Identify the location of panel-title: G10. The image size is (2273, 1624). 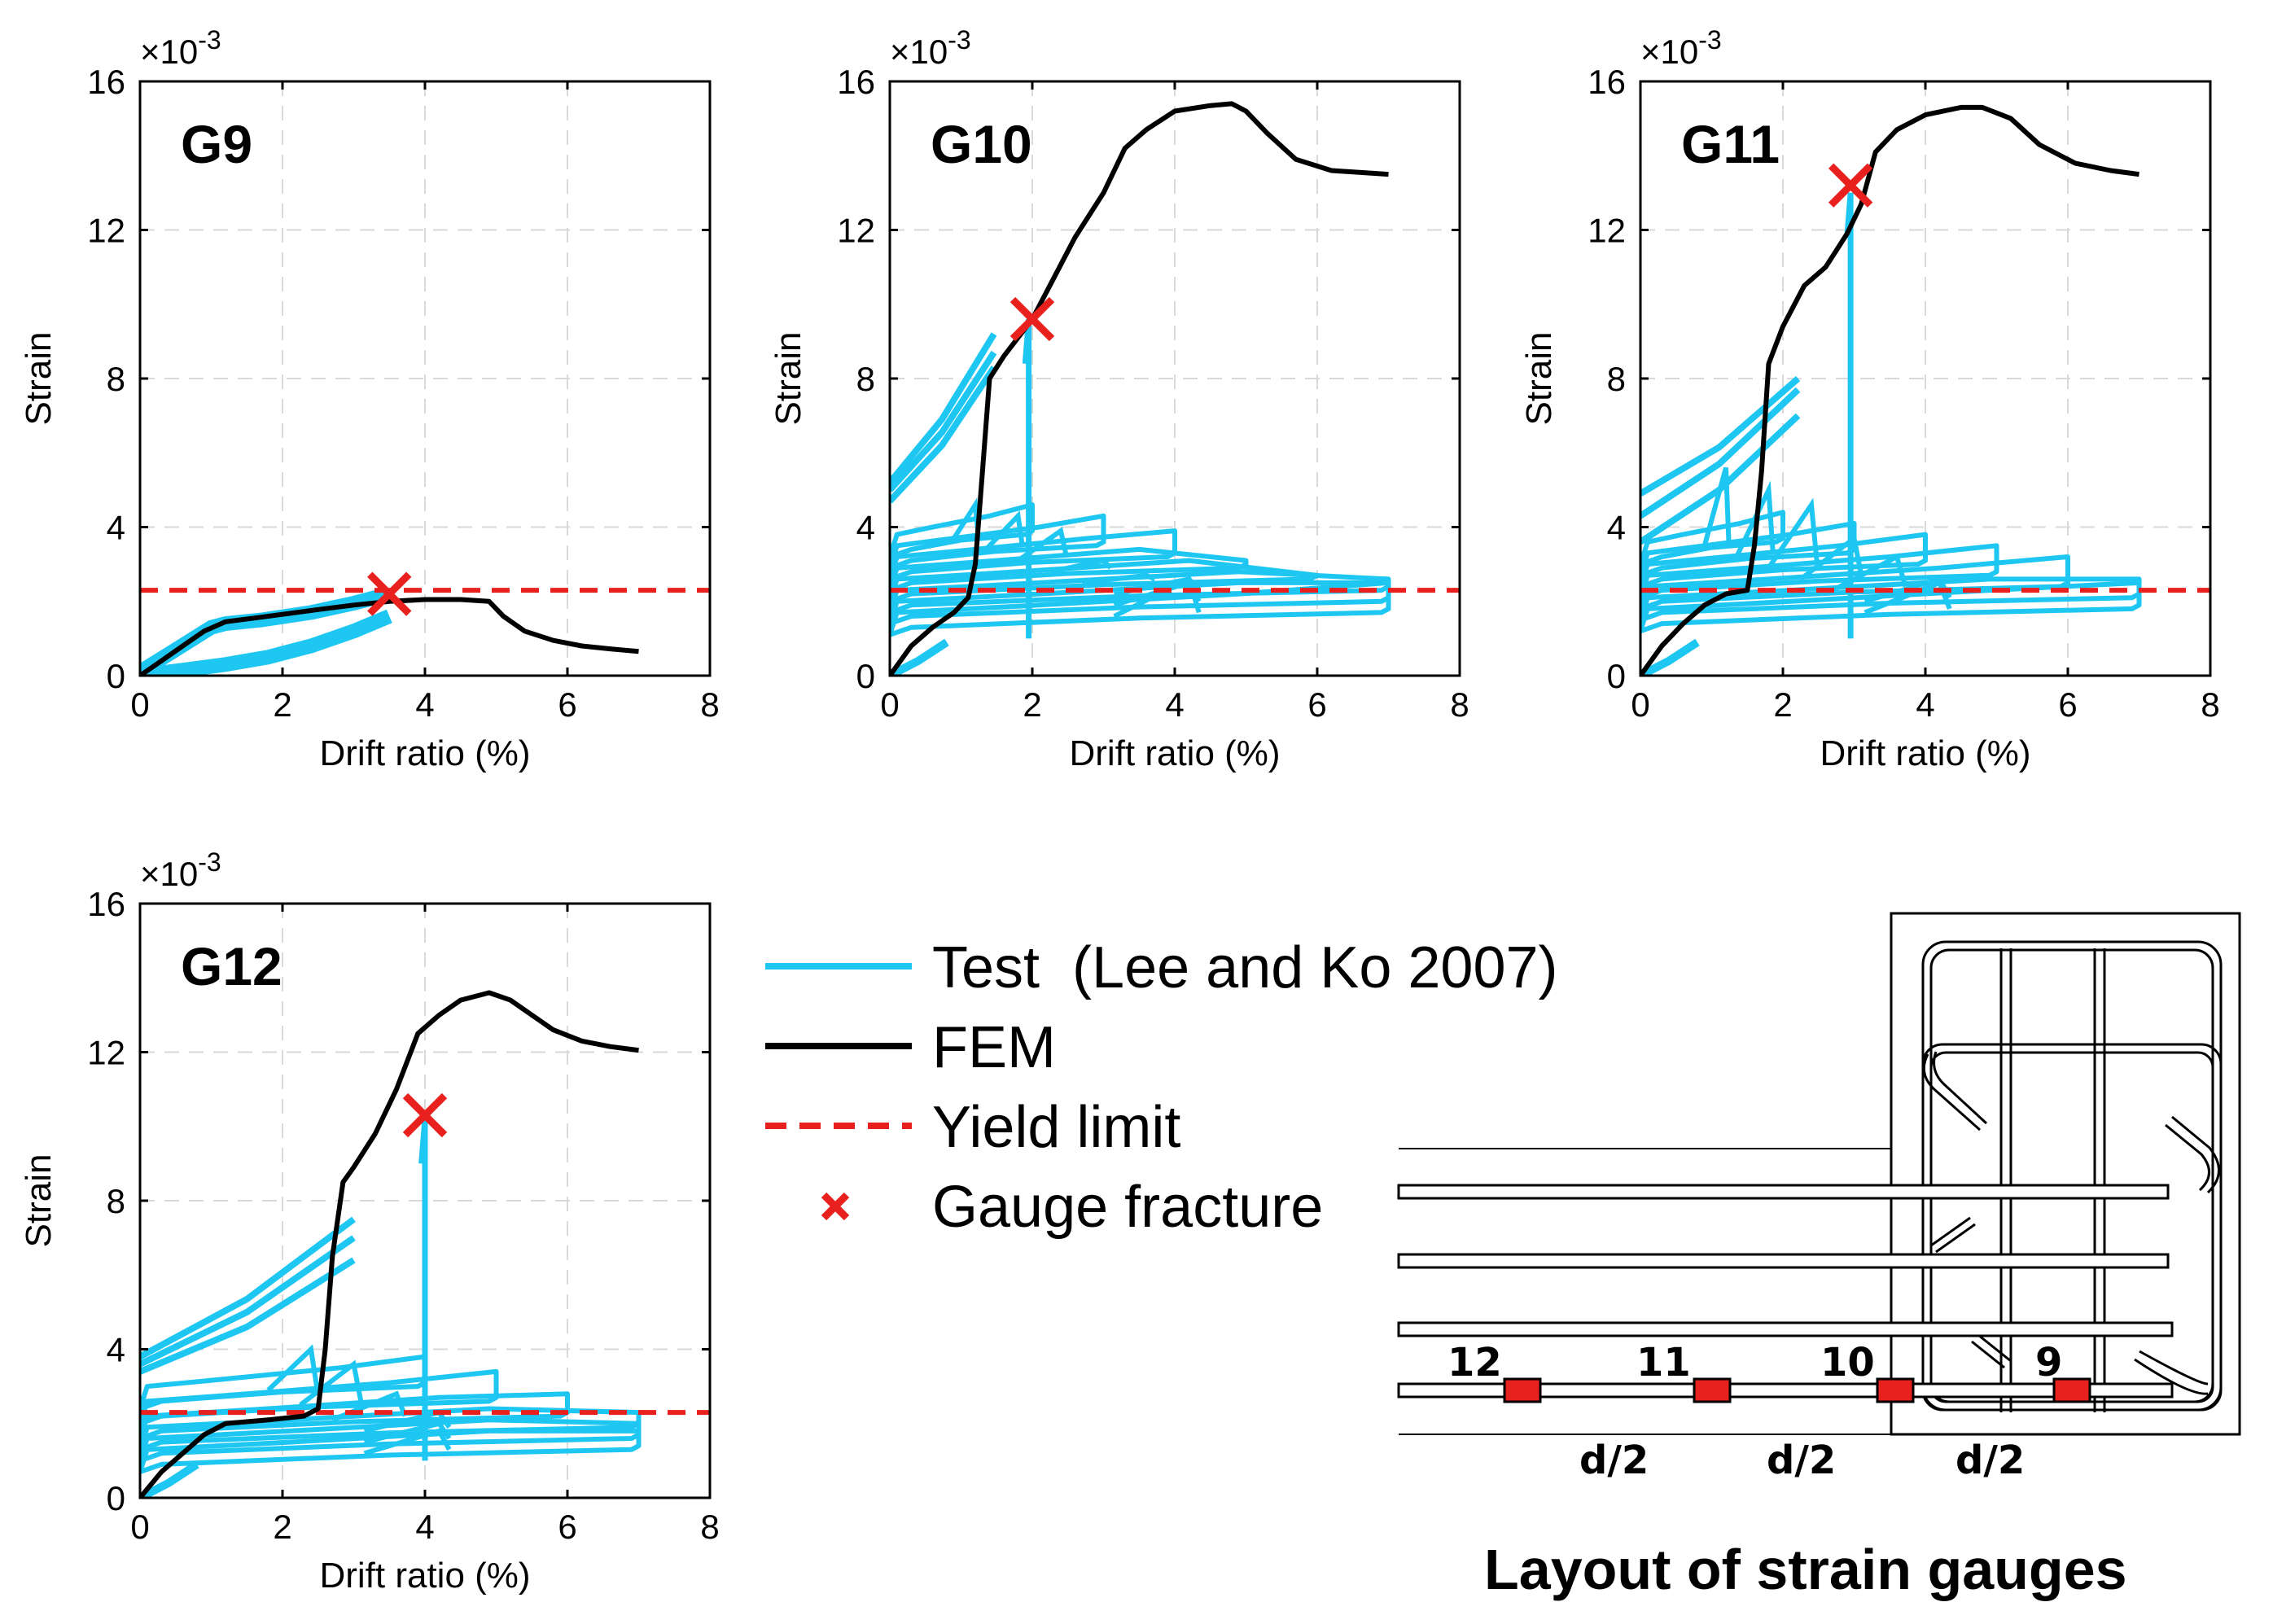
(981, 144).